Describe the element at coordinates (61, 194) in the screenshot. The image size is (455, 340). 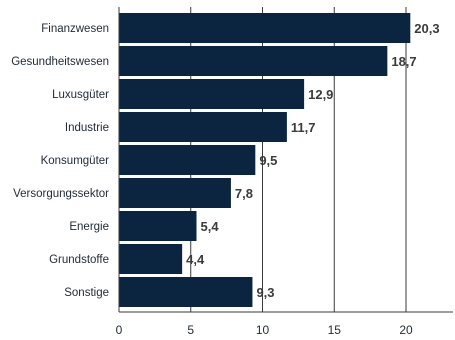
I see `category-label: Versorgungssektor` at that location.